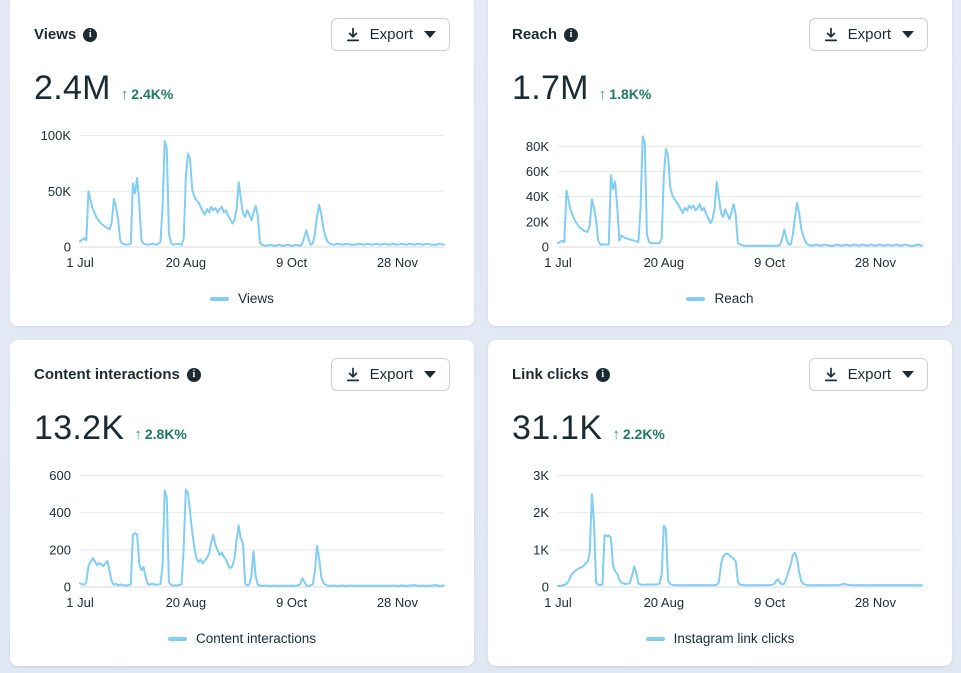 This screenshot has height=673, width=961. What do you see at coordinates (541, 475) in the screenshot?
I see `svg-text: 3K` at bounding box center [541, 475].